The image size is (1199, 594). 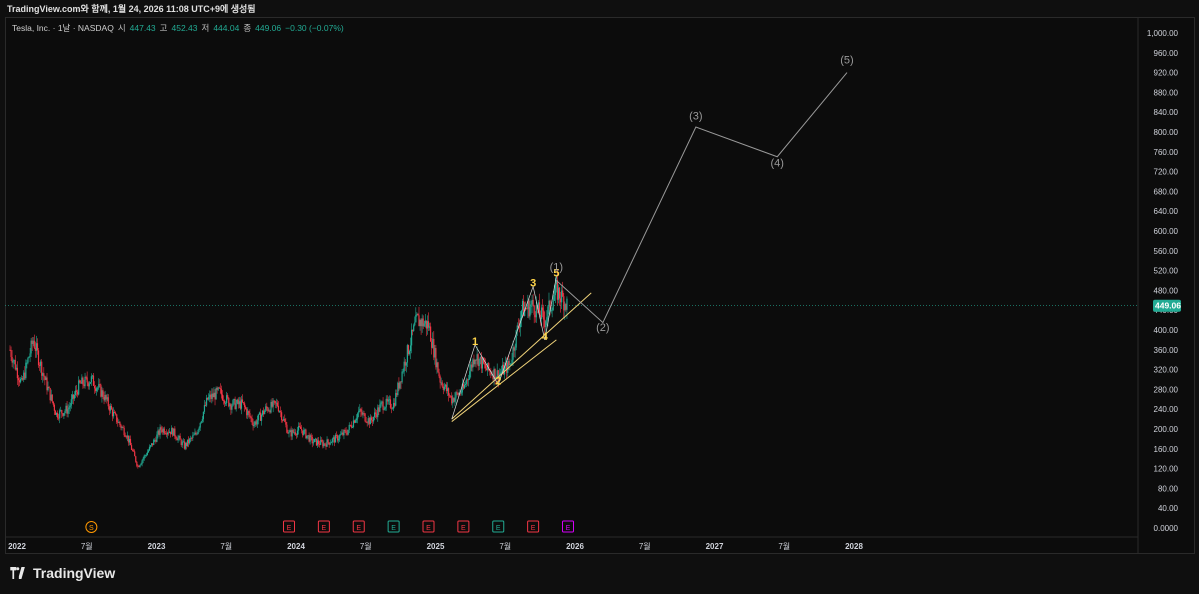 What do you see at coordinates (63, 28) in the screenshot?
I see `symbol-name: Tesla, Inc. · 1날 · NASDAQ` at bounding box center [63, 28].